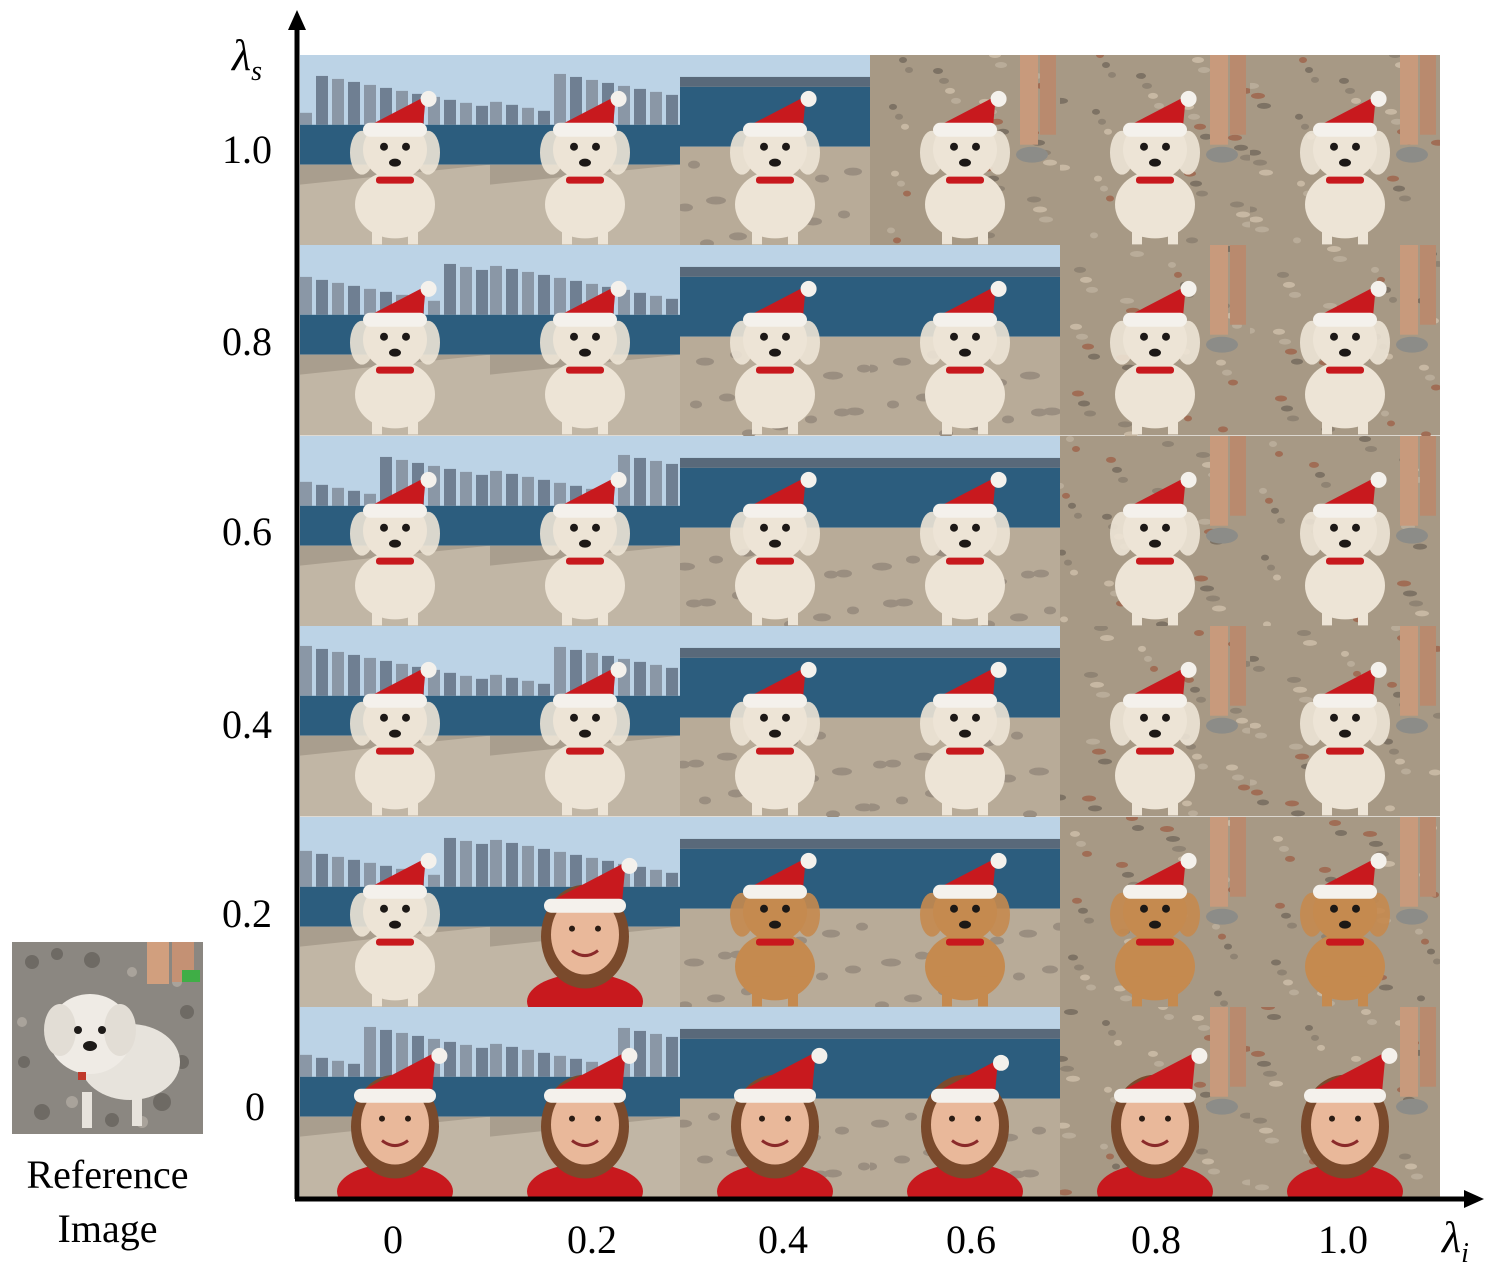 The image size is (1496, 1270). What do you see at coordinates (107, 1174) in the screenshot?
I see `reference-label-line1: Reference` at bounding box center [107, 1174].